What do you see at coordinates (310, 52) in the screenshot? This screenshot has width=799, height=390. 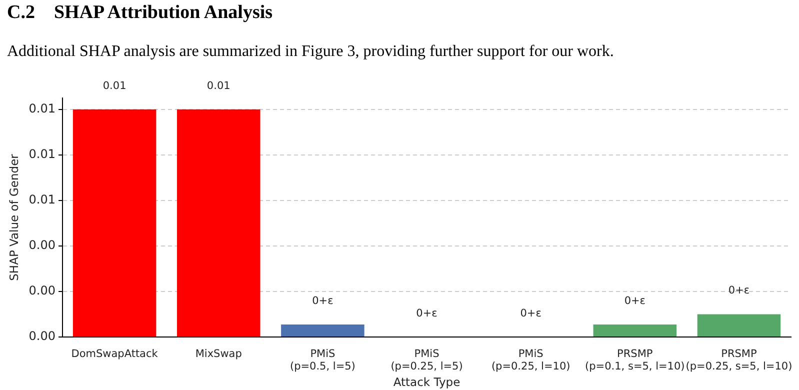 I see `chart-subtitle: Additional SHAP analysis are summarized in Figure 3, providing further support for our work.` at bounding box center [310, 52].